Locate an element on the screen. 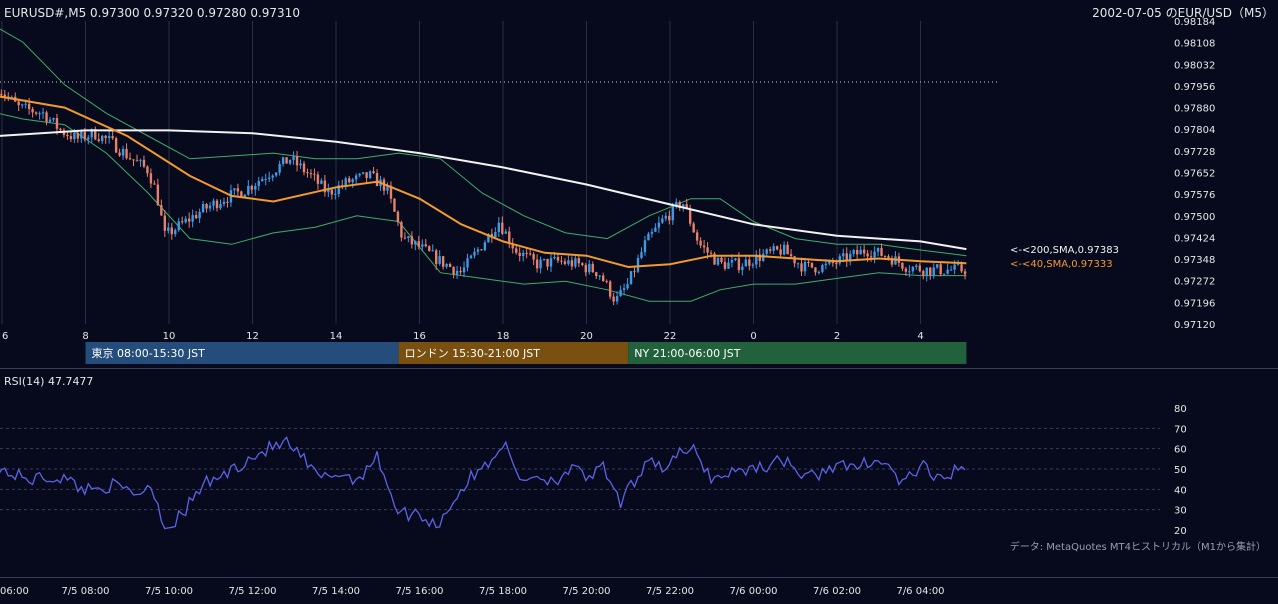 This screenshot has height=604, width=1278. time-tick-label: 7/5 12:00 is located at coordinates (252, 591).